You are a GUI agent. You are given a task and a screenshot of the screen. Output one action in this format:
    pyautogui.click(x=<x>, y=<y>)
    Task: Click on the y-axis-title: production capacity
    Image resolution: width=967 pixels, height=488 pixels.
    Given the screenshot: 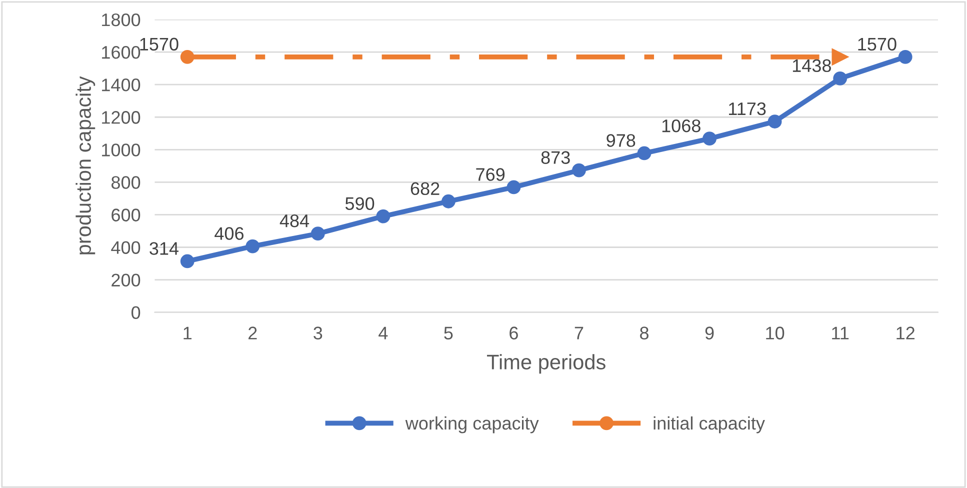 What is the action you would take?
    pyautogui.click(x=86, y=165)
    